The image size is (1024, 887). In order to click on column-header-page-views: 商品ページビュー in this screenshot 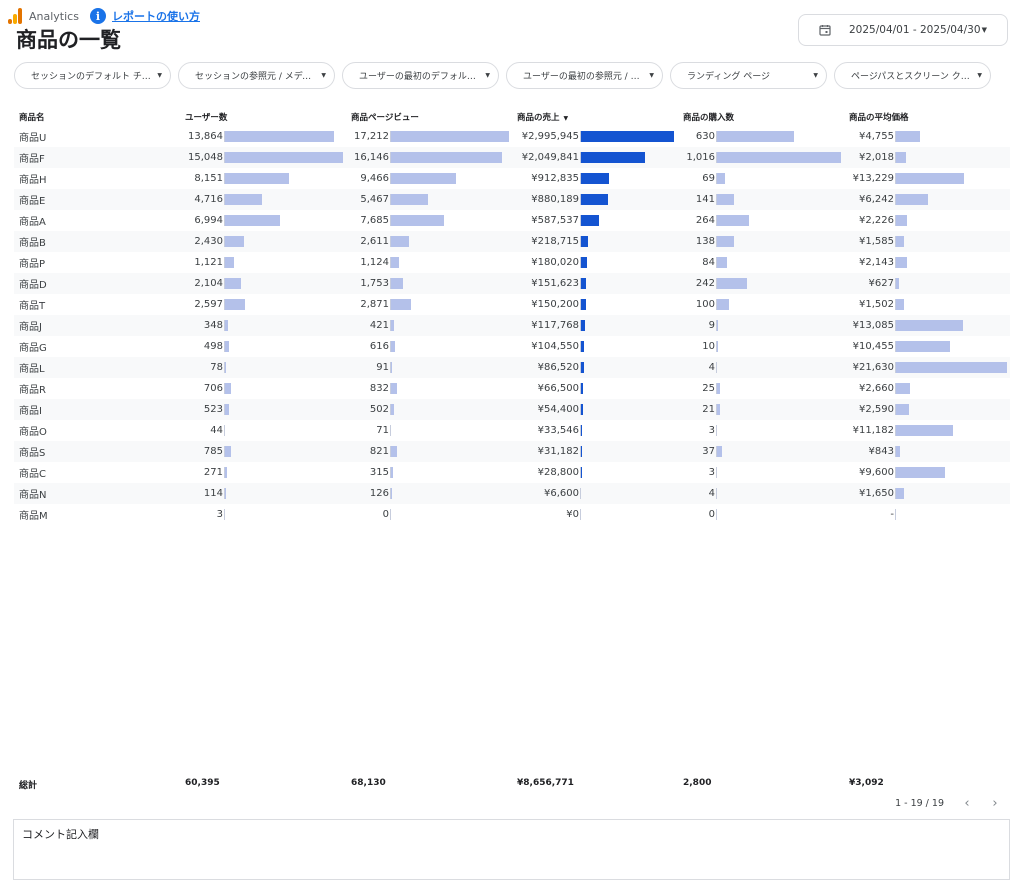, I will do `click(385, 118)`.